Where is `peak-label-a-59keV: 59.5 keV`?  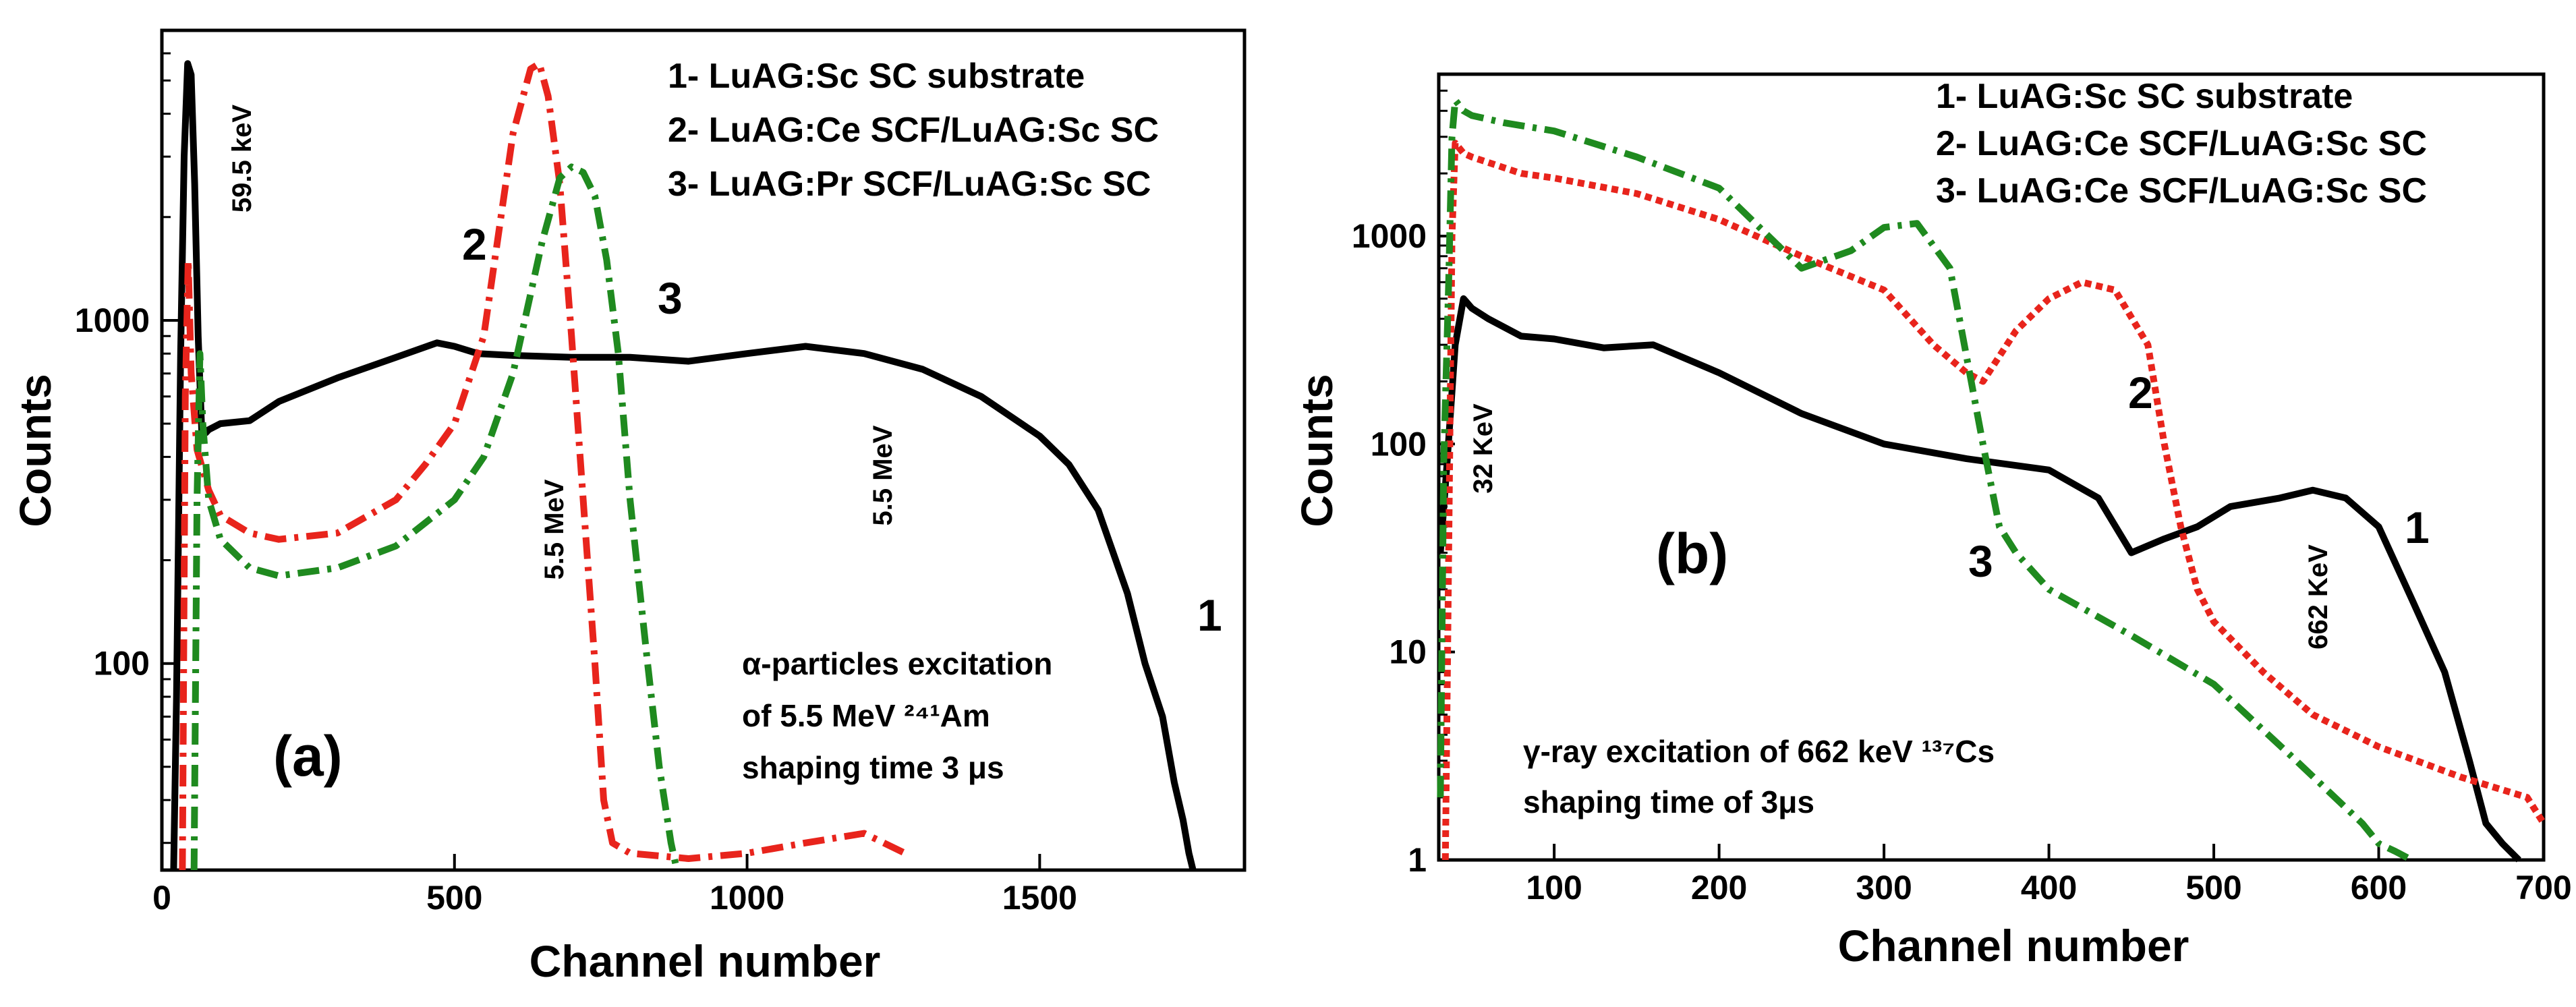
peak-label-a-59keV: 59.5 keV is located at coordinates (242, 158).